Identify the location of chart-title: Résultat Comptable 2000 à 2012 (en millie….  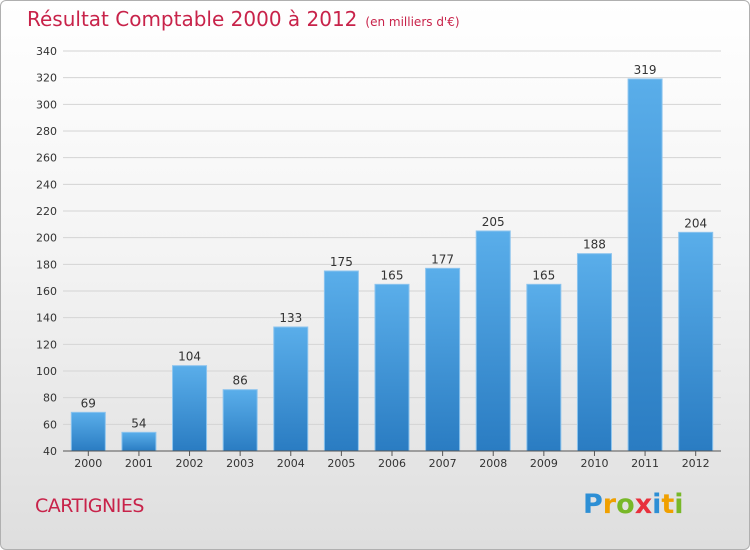
(243, 19).